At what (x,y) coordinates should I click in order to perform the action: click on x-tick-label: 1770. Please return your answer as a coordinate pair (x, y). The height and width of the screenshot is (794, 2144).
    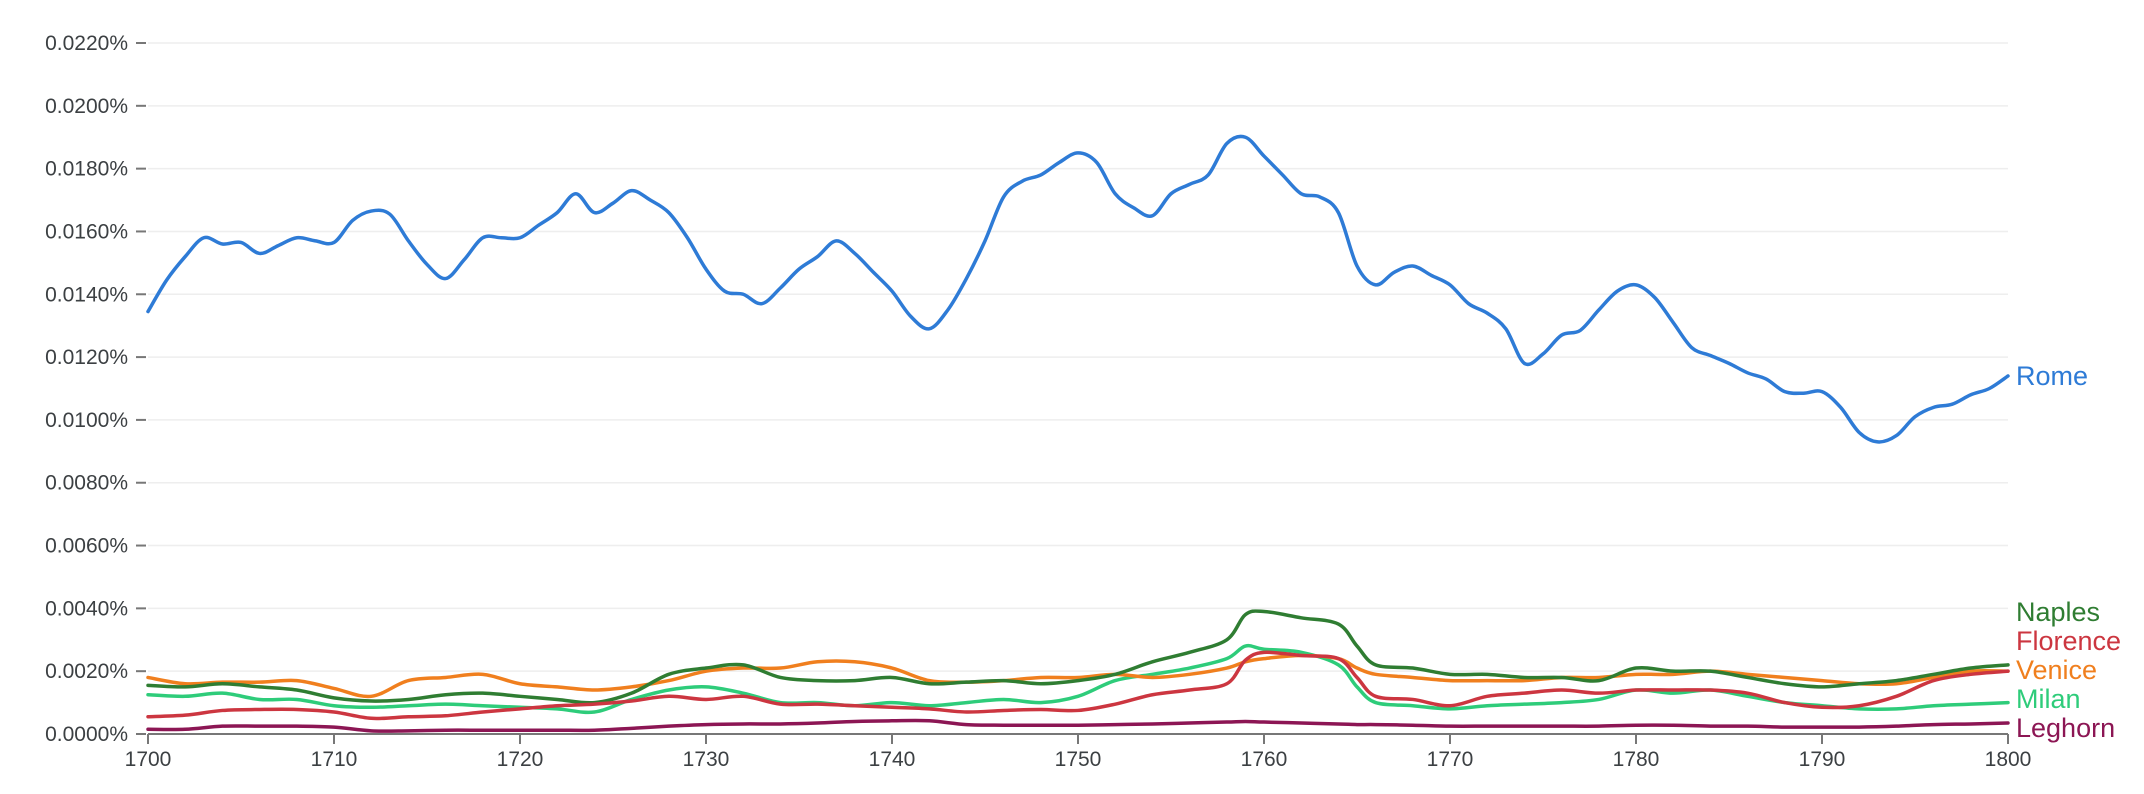
    Looking at the image, I should click on (1450, 759).